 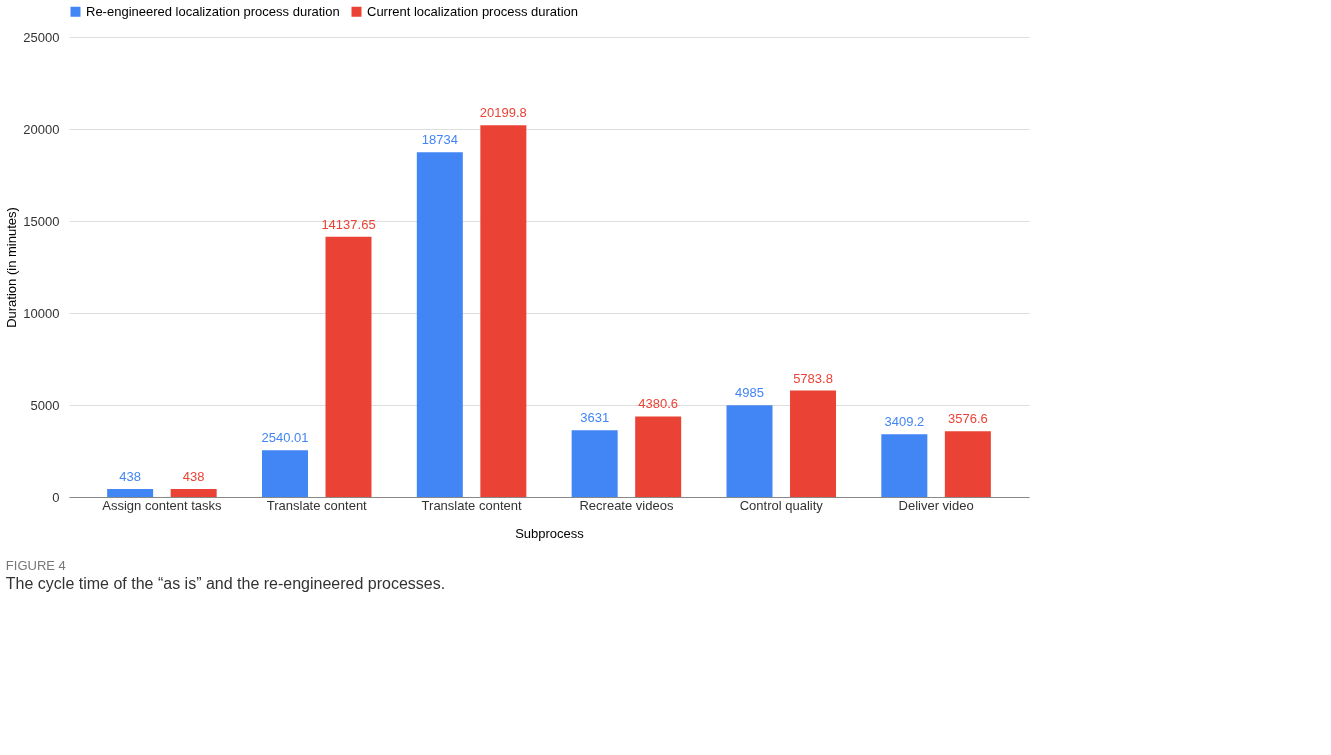 I want to click on data-label: 2540.01, so click(x=285, y=438).